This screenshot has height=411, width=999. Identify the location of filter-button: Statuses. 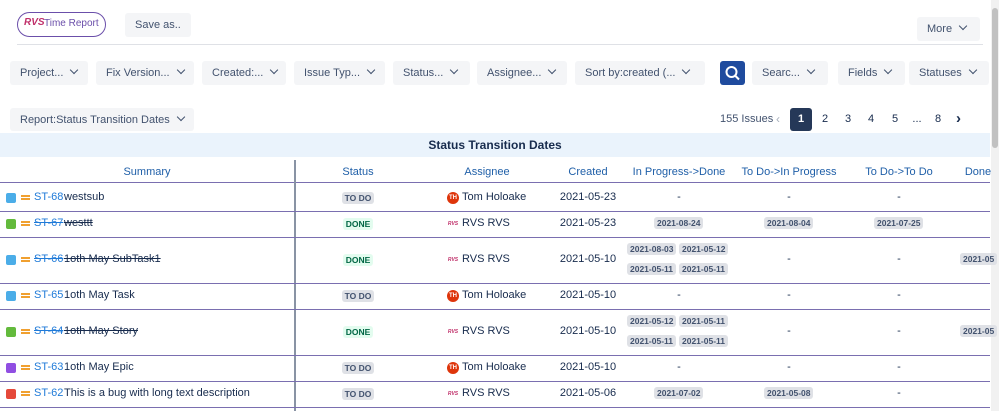
(949, 73).